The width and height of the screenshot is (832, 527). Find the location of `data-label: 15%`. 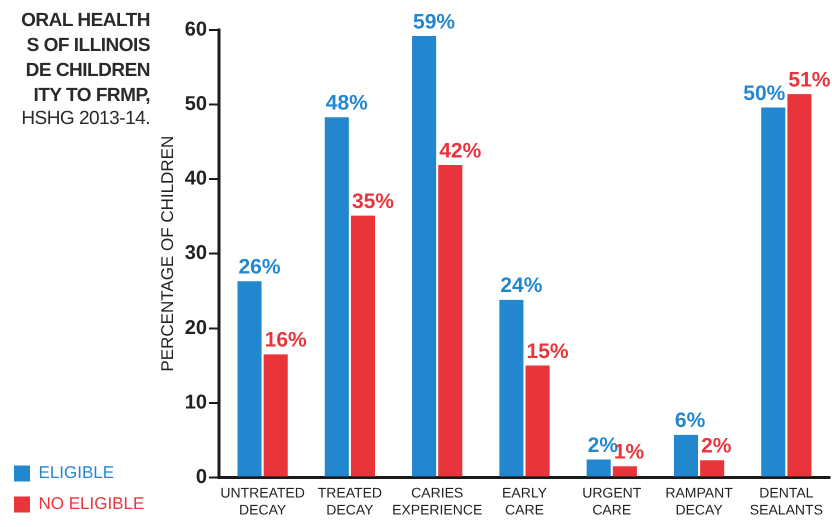

data-label: 15% is located at coordinates (547, 351).